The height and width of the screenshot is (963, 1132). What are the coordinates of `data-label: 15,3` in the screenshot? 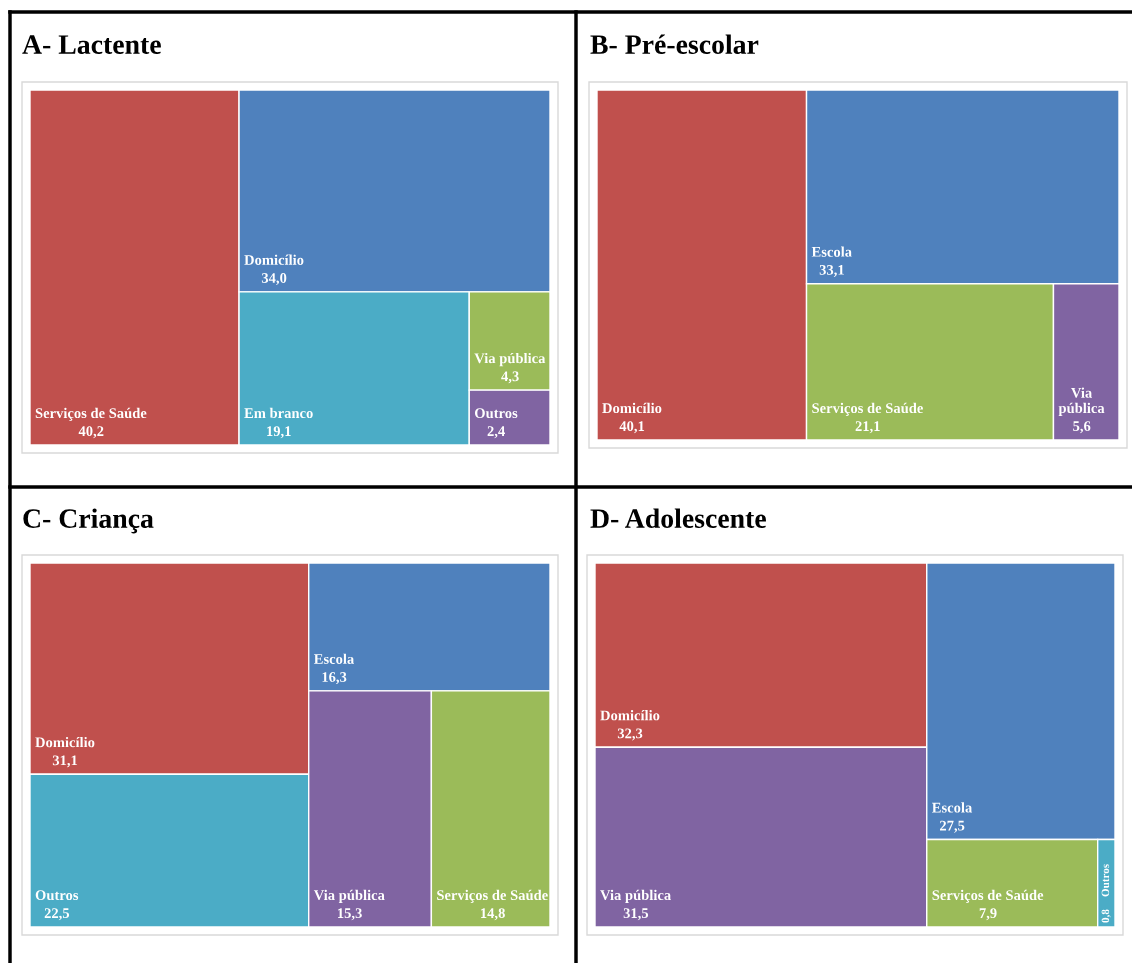 It's located at (350, 914).